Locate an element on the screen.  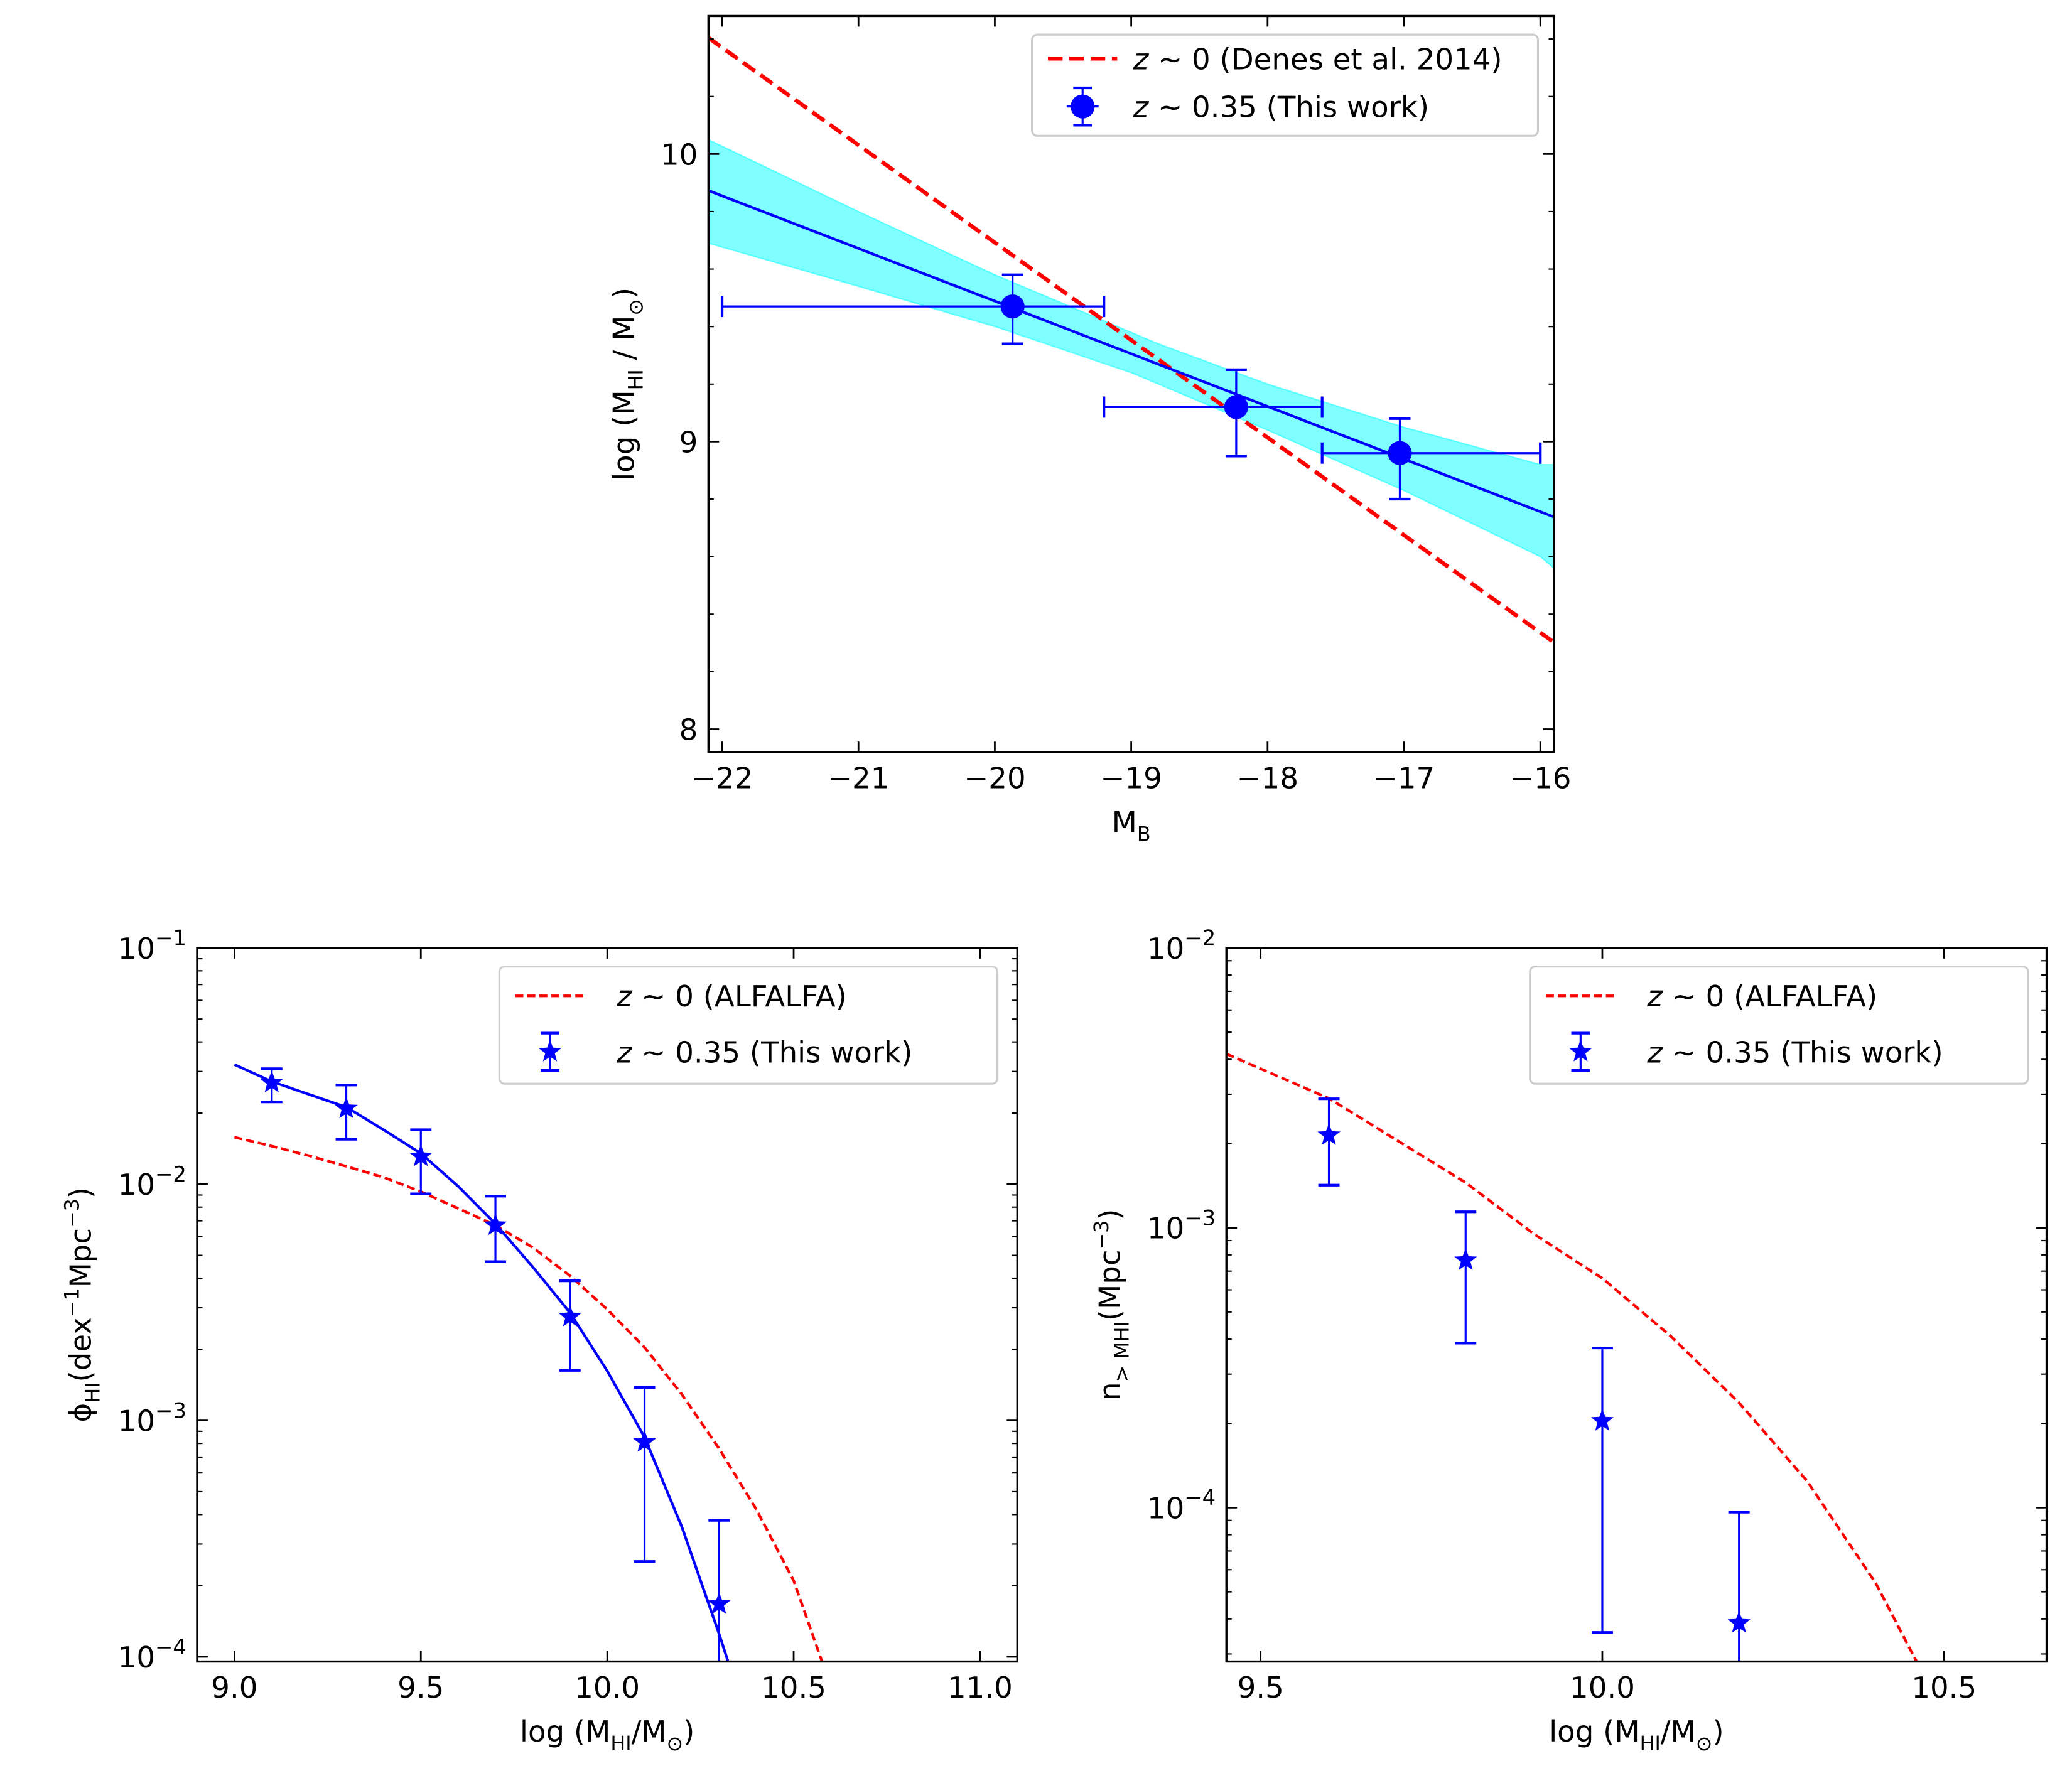
y-tick-label: 10 is located at coordinates (680, 155).